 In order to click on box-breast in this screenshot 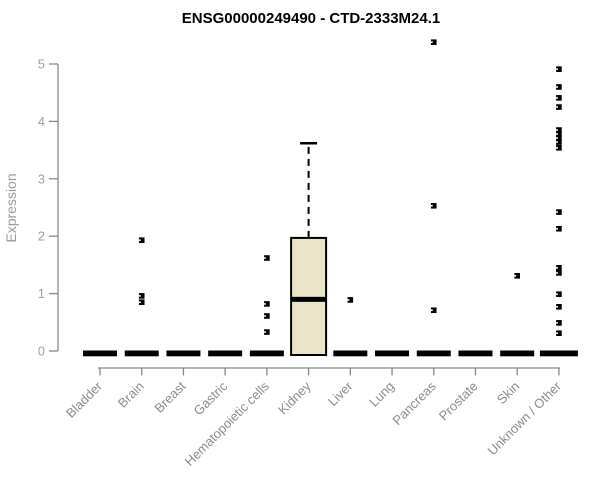, I will do `click(183, 353)`.